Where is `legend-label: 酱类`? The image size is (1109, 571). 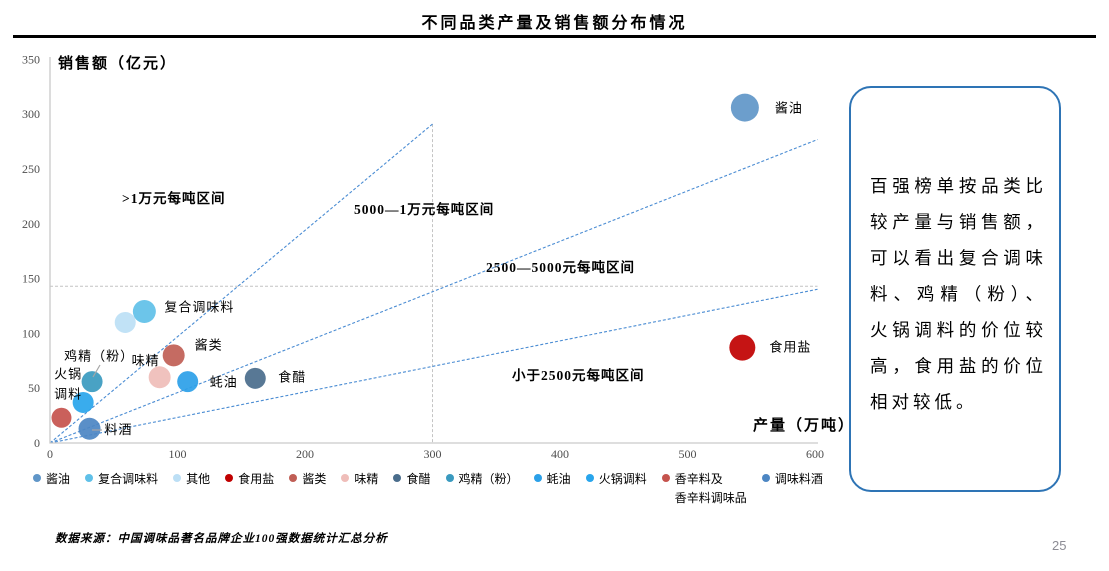 legend-label: 酱类 is located at coordinates (314, 479).